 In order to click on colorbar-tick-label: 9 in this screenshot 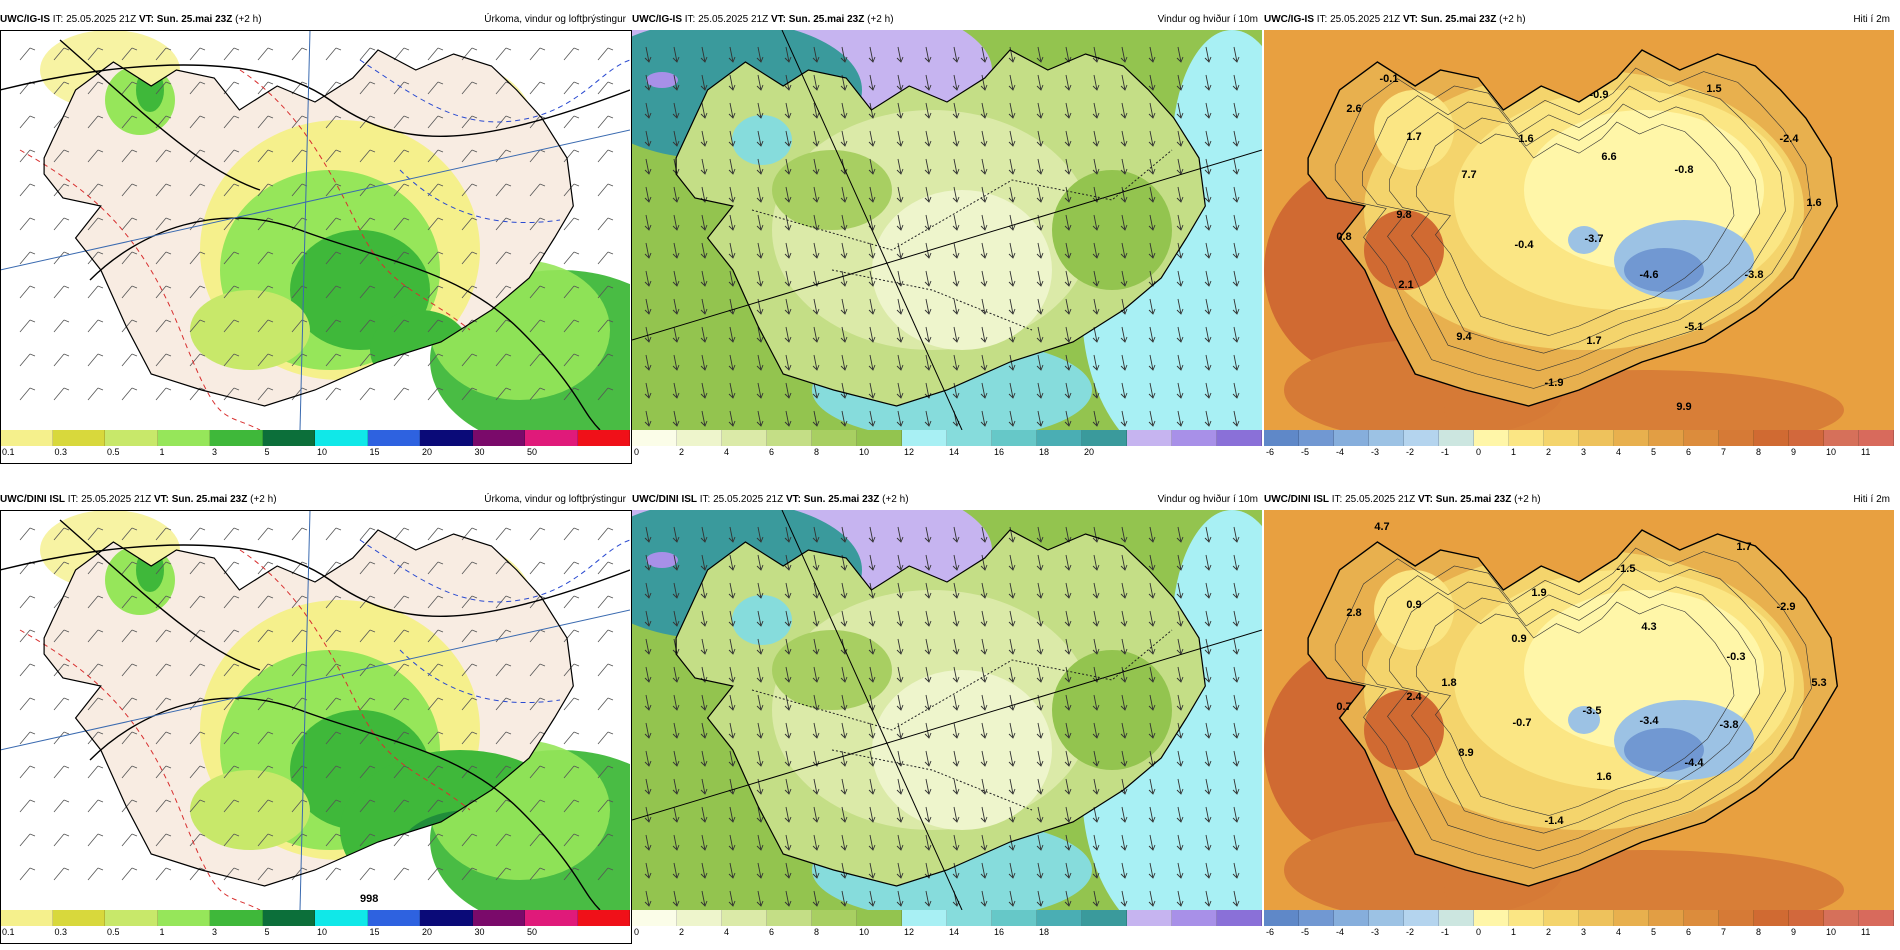, I will do `click(1794, 452)`.